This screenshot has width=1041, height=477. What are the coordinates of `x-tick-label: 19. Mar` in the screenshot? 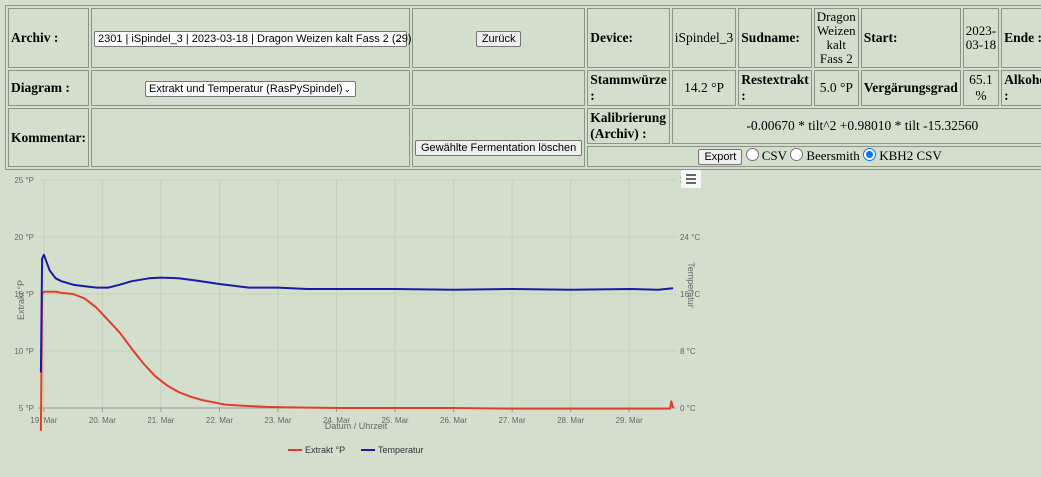 It's located at (43, 420).